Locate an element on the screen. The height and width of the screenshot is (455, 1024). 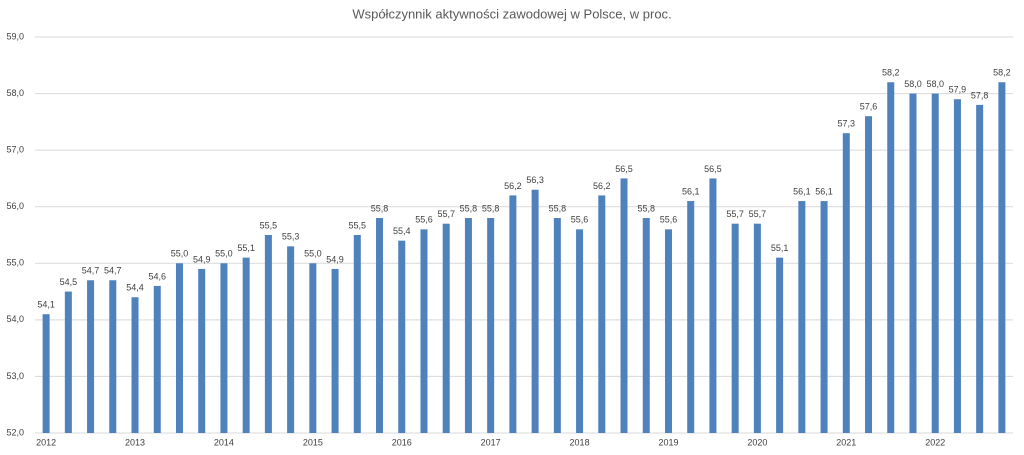
x-tick-label: 2017 is located at coordinates (491, 442).